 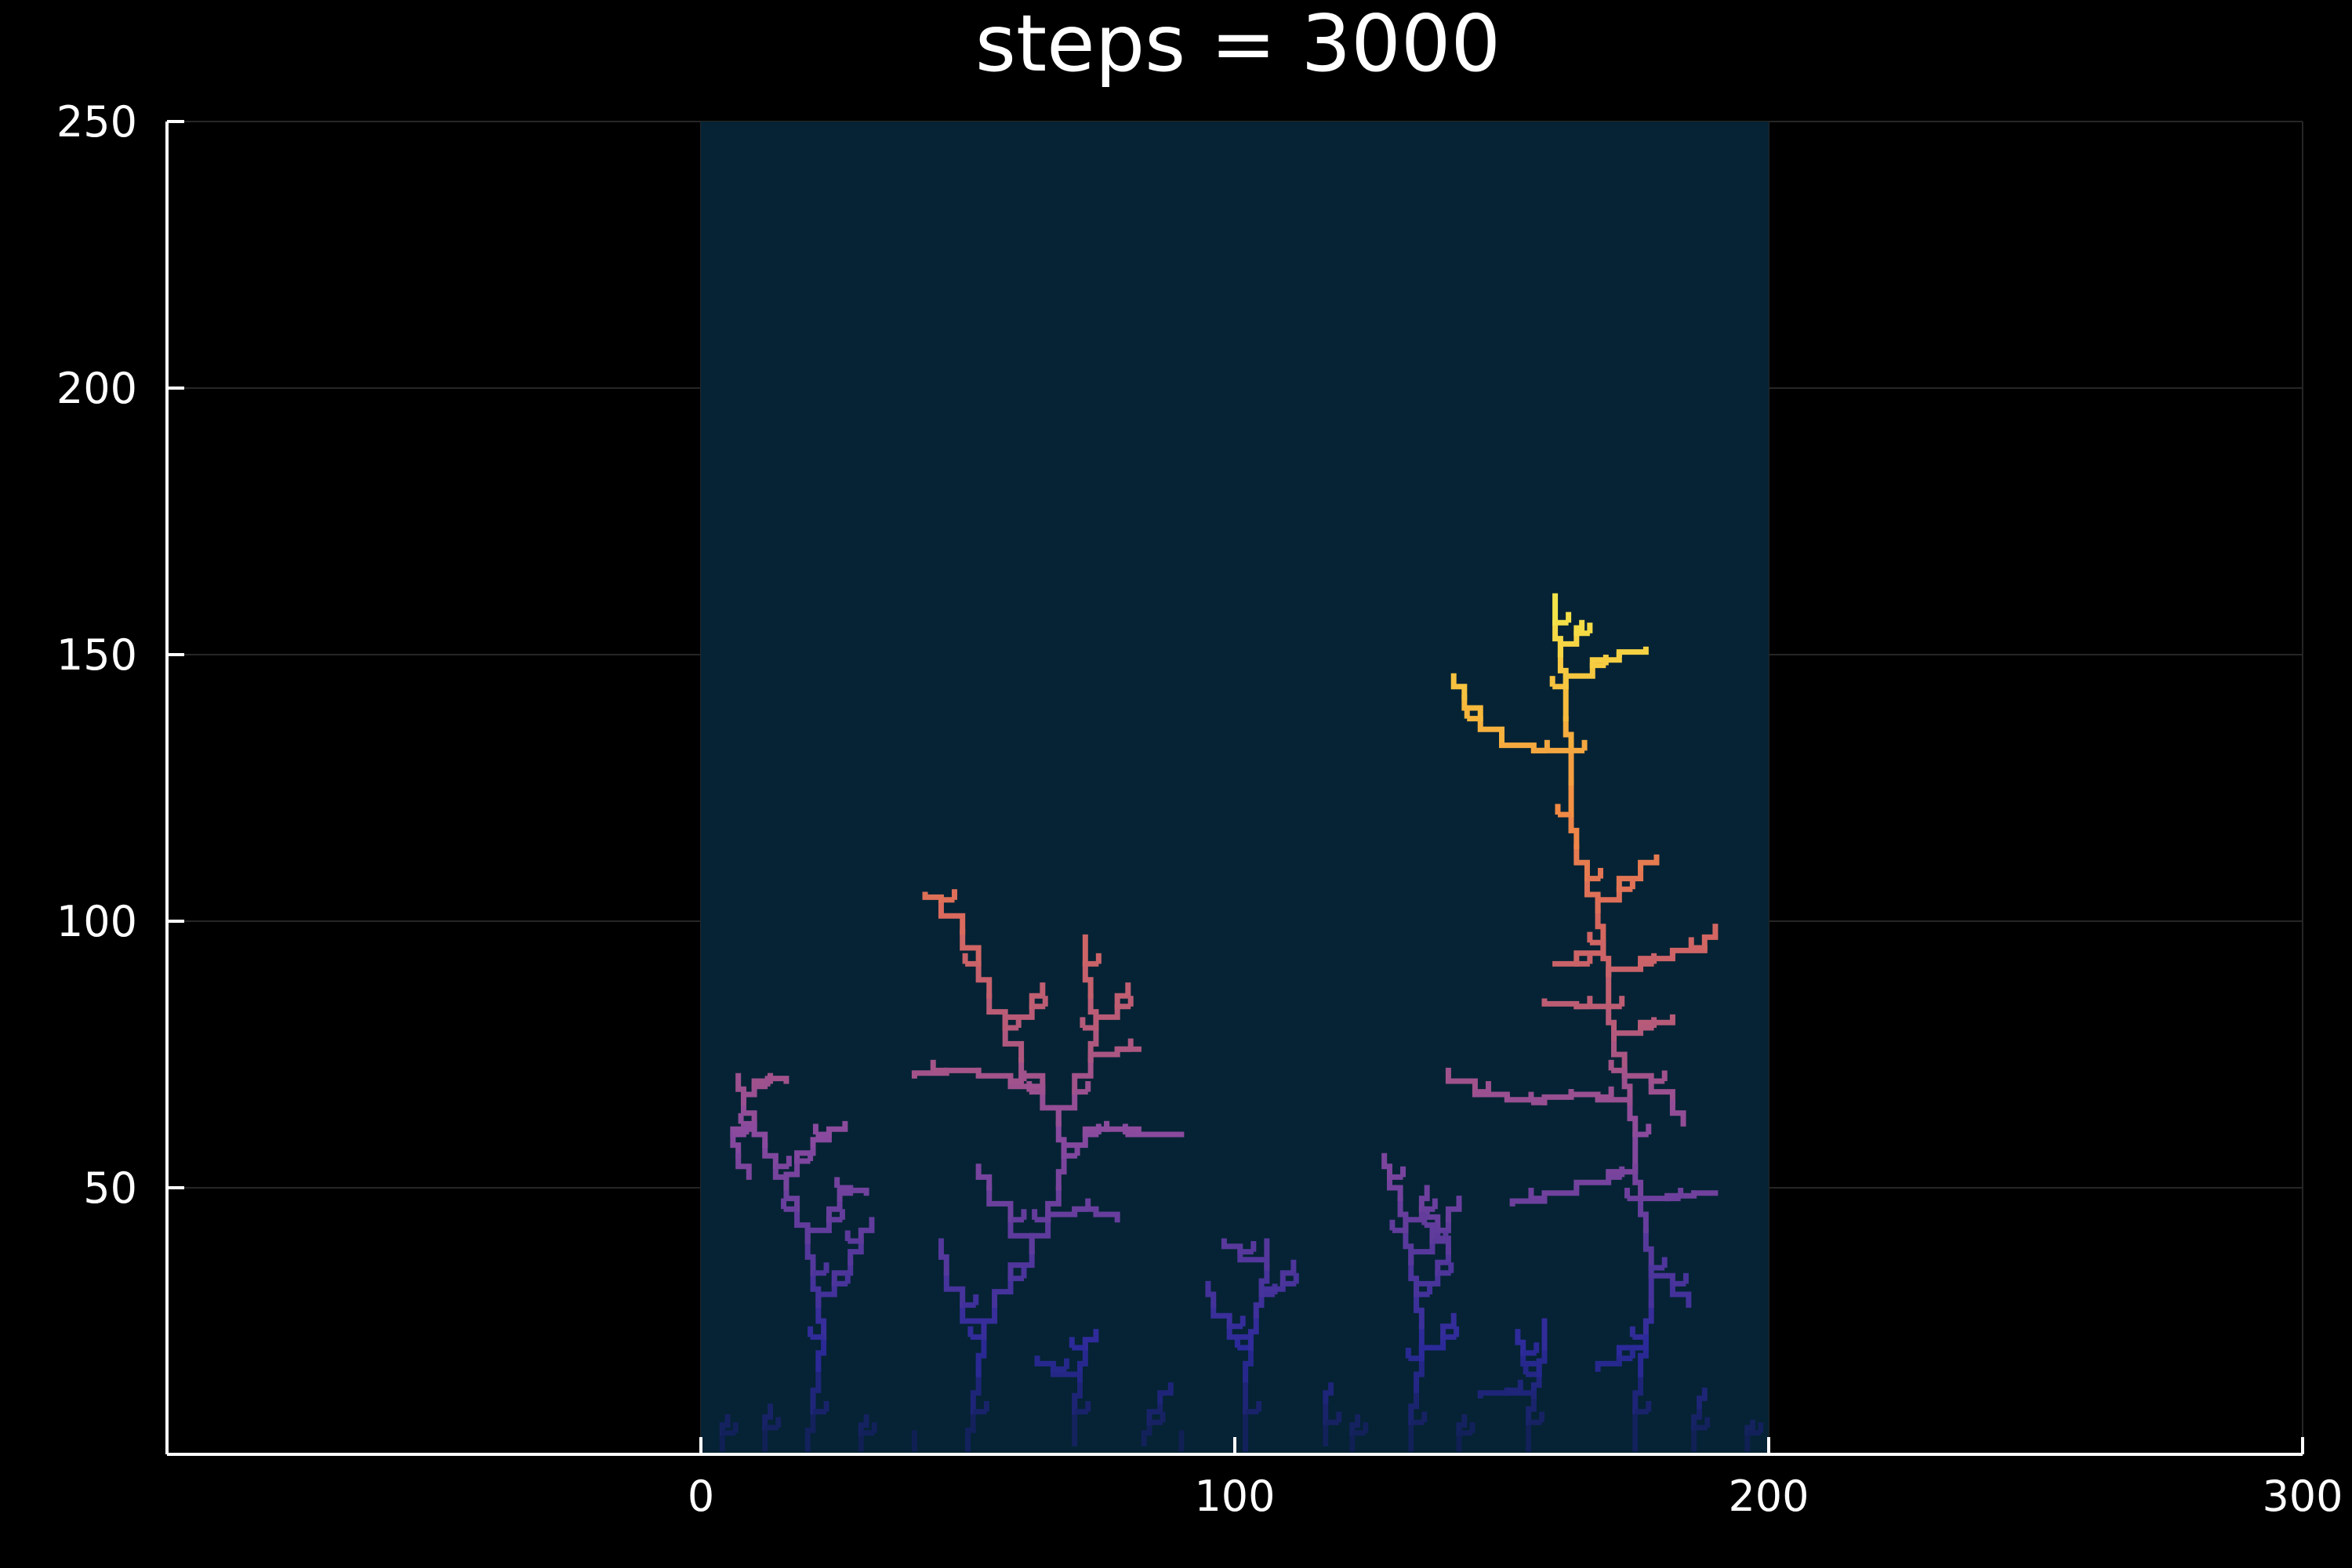 I want to click on branch-tree-1-c, so click(x=845, y=1262).